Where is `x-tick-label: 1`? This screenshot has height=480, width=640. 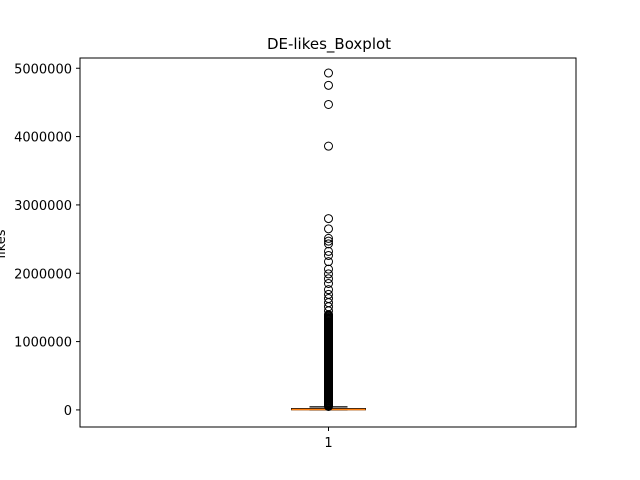 x-tick-label: 1 is located at coordinates (328, 443).